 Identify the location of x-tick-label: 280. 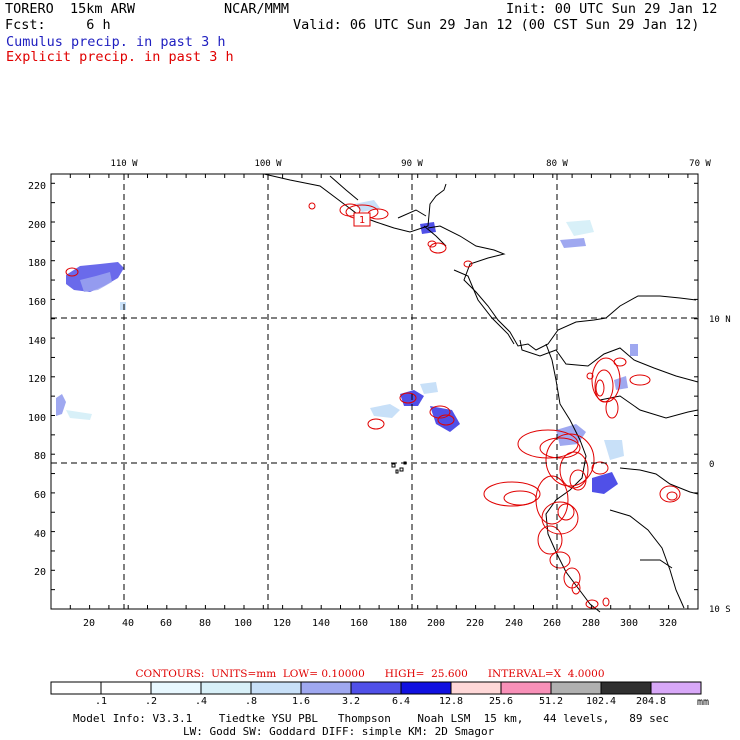
(591, 623).